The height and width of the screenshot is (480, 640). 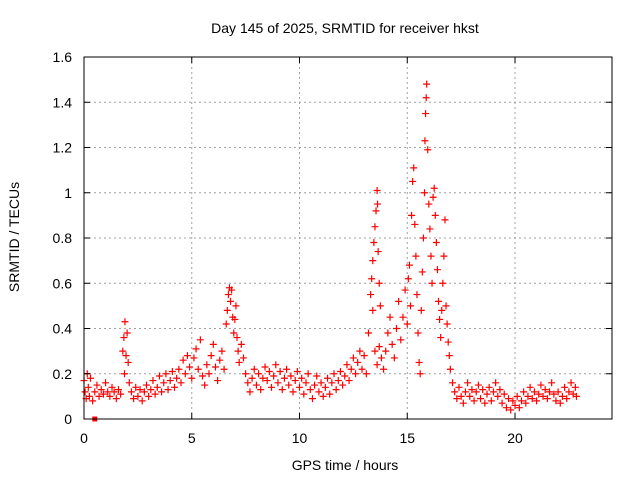 What do you see at coordinates (345, 465) in the screenshot?
I see `x-axis-label: GPS time / hours` at bounding box center [345, 465].